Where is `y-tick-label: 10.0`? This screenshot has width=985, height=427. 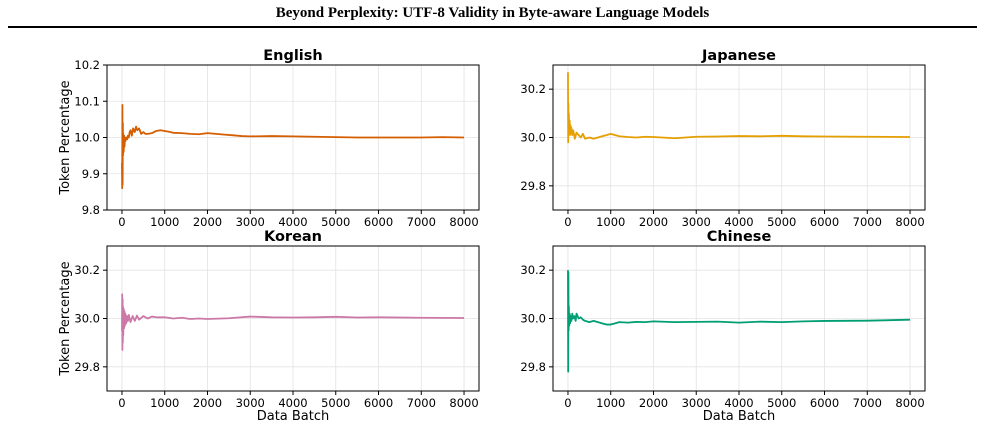
y-tick-label: 10.0 is located at coordinates (87, 138).